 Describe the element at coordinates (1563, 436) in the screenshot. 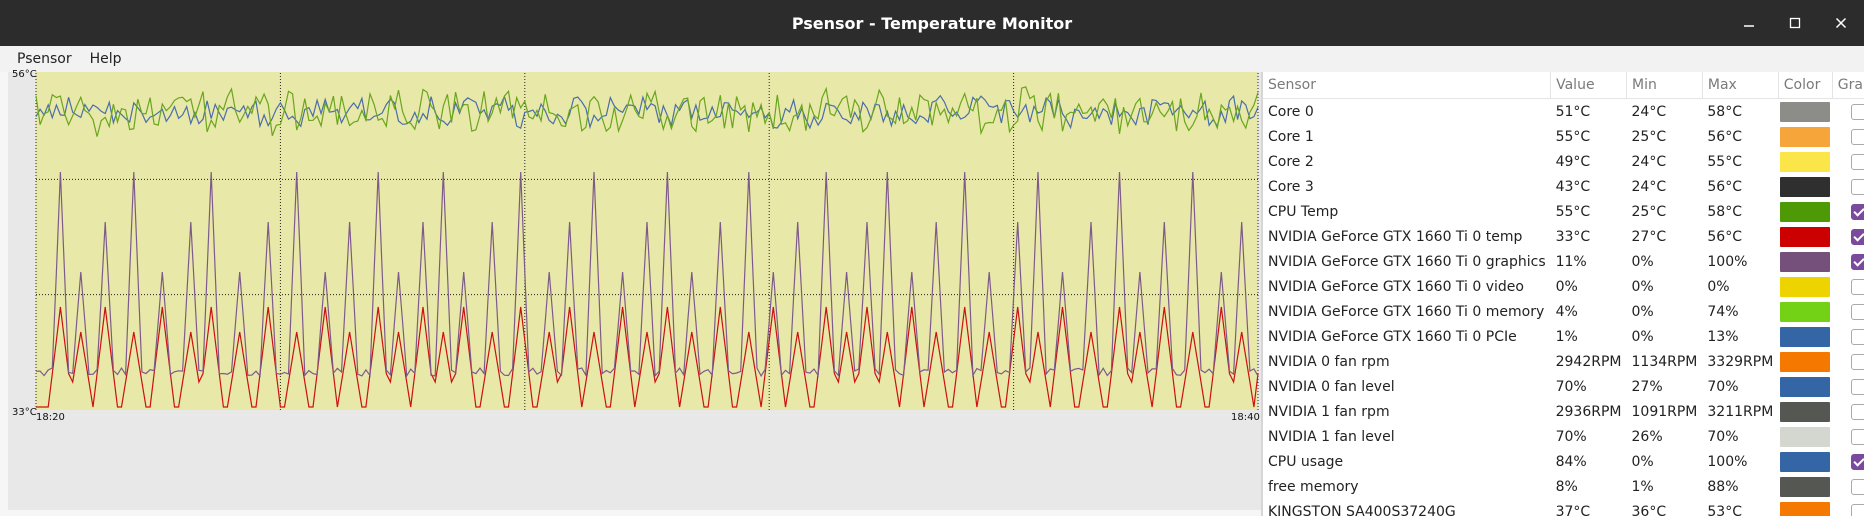

I see `sensor-row: NVIDIA 1 fan level 70% 26% 70%` at that location.